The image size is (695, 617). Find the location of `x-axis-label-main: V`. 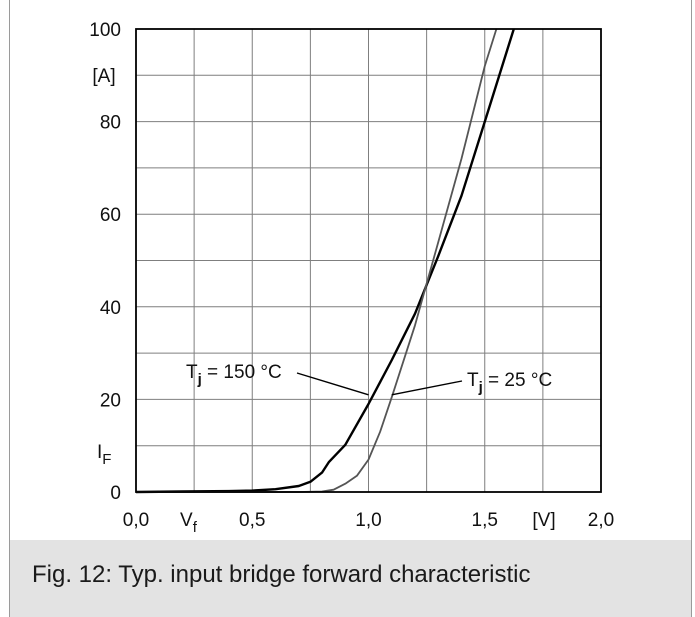

x-axis-label-main: V is located at coordinates (186, 520).